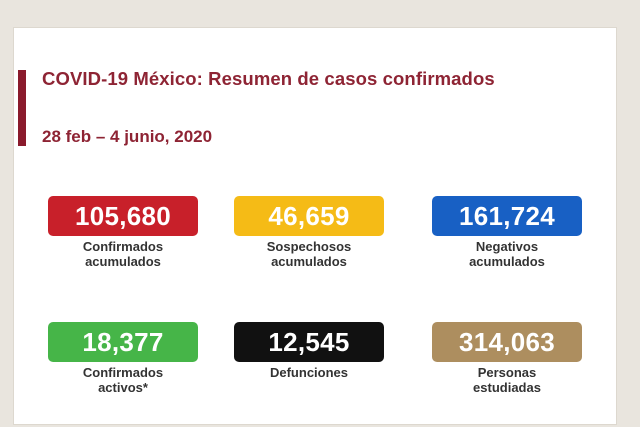 The image size is (640, 427). I want to click on stat-personas-estudiadas: 314,063 Personas estudiadas, so click(507, 358).